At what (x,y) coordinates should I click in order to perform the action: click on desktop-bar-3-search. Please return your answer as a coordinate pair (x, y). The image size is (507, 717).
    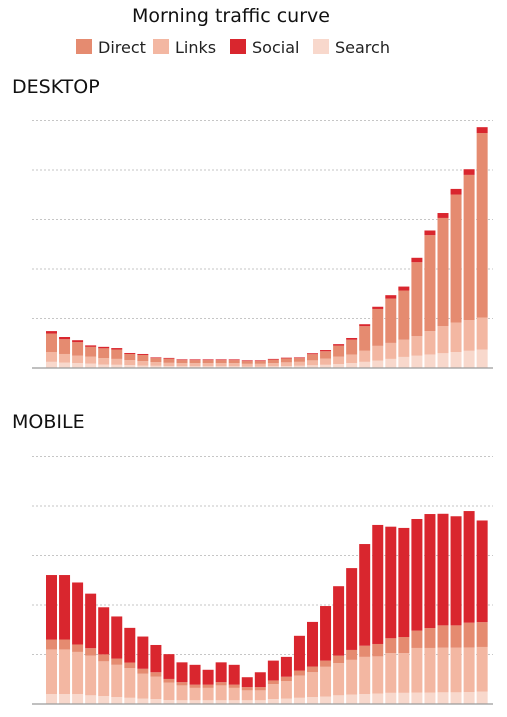
    Looking at the image, I should click on (78, 365).